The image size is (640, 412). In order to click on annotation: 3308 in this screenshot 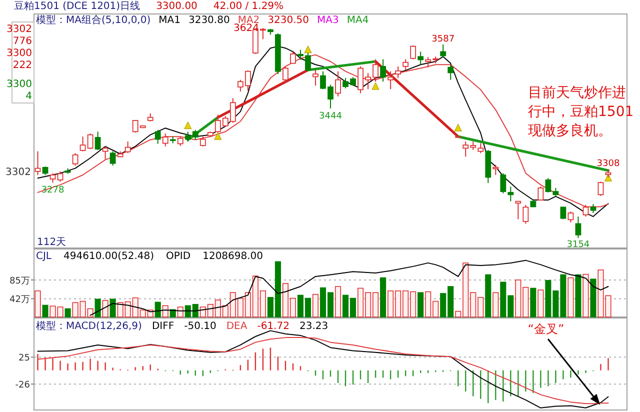, I will do `click(608, 164)`.